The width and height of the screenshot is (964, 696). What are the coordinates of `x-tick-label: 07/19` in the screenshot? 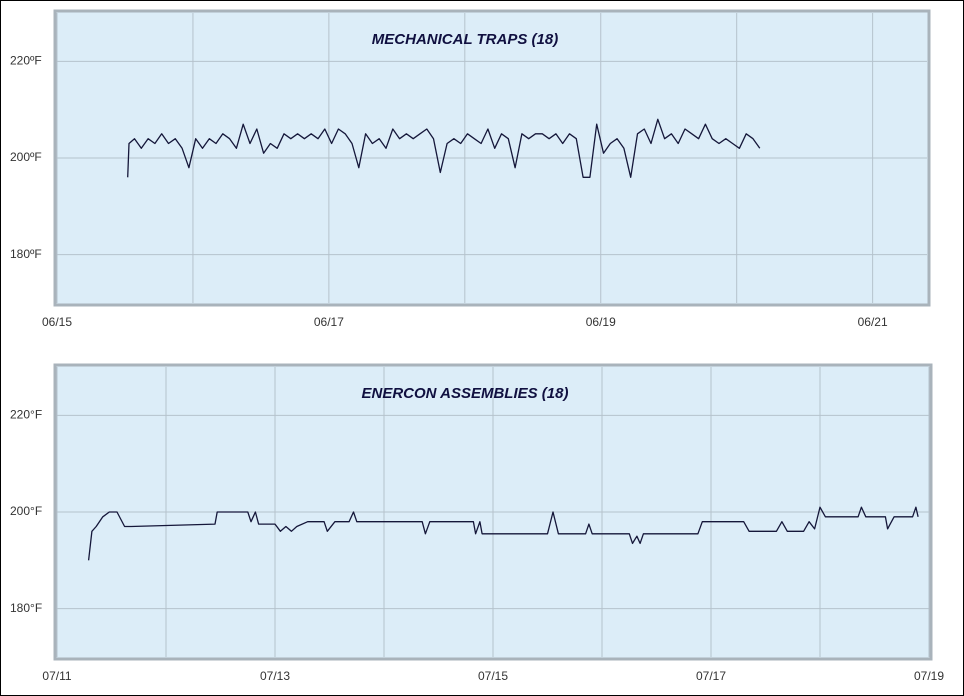 It's located at (929, 676).